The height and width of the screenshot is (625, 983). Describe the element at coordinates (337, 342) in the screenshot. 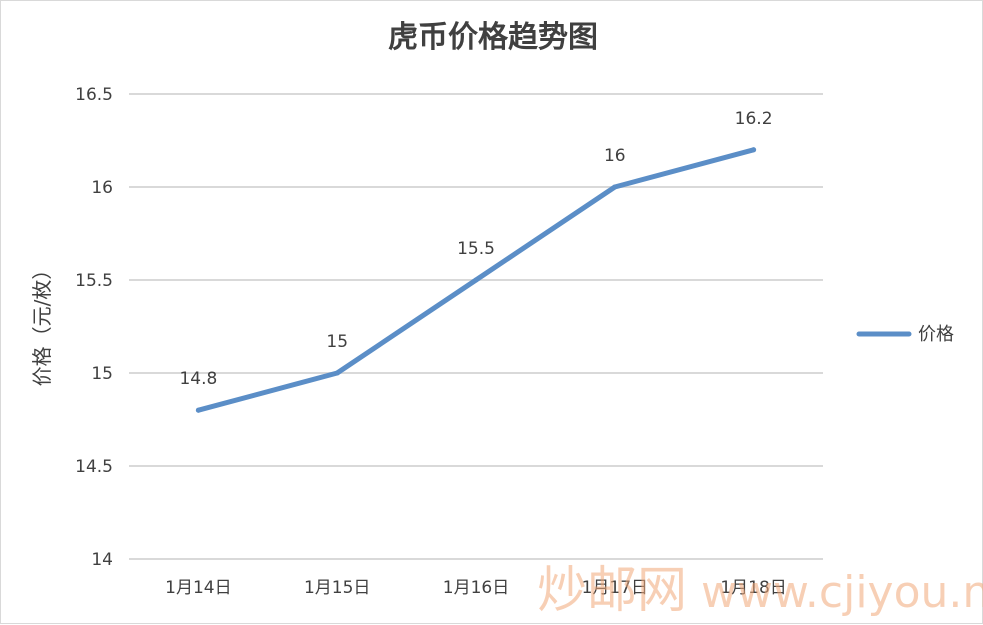

I see `data-label: 15` at that location.